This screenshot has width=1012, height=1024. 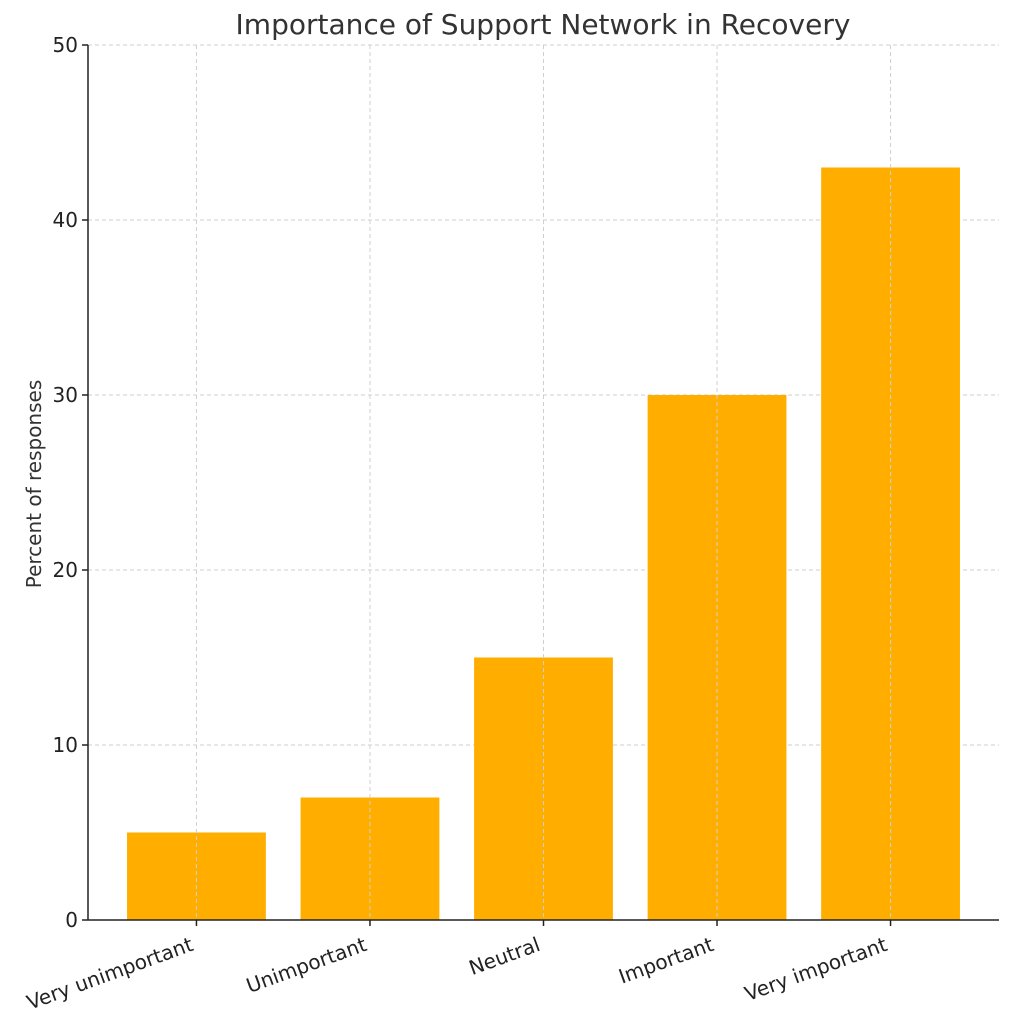 I want to click on x-tick-label: Neutral, so click(x=505, y=956).